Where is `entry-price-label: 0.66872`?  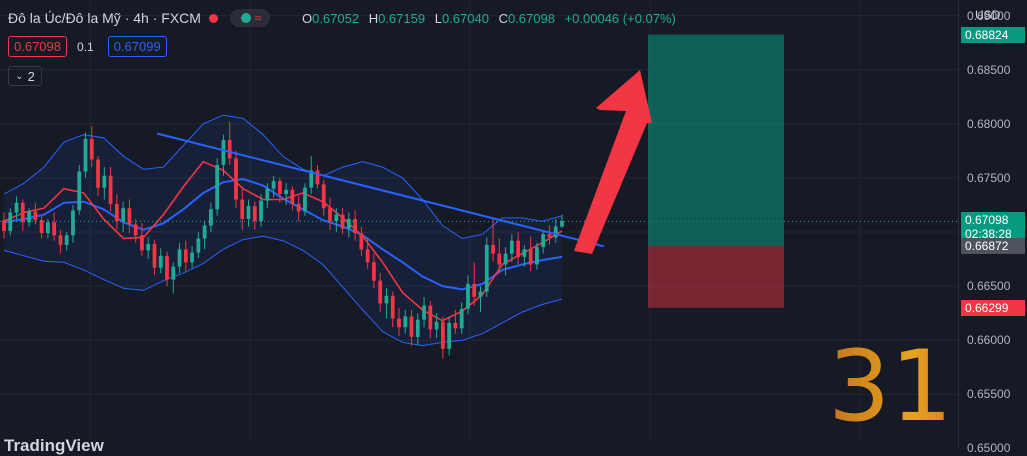 entry-price-label: 0.66872 is located at coordinates (993, 245).